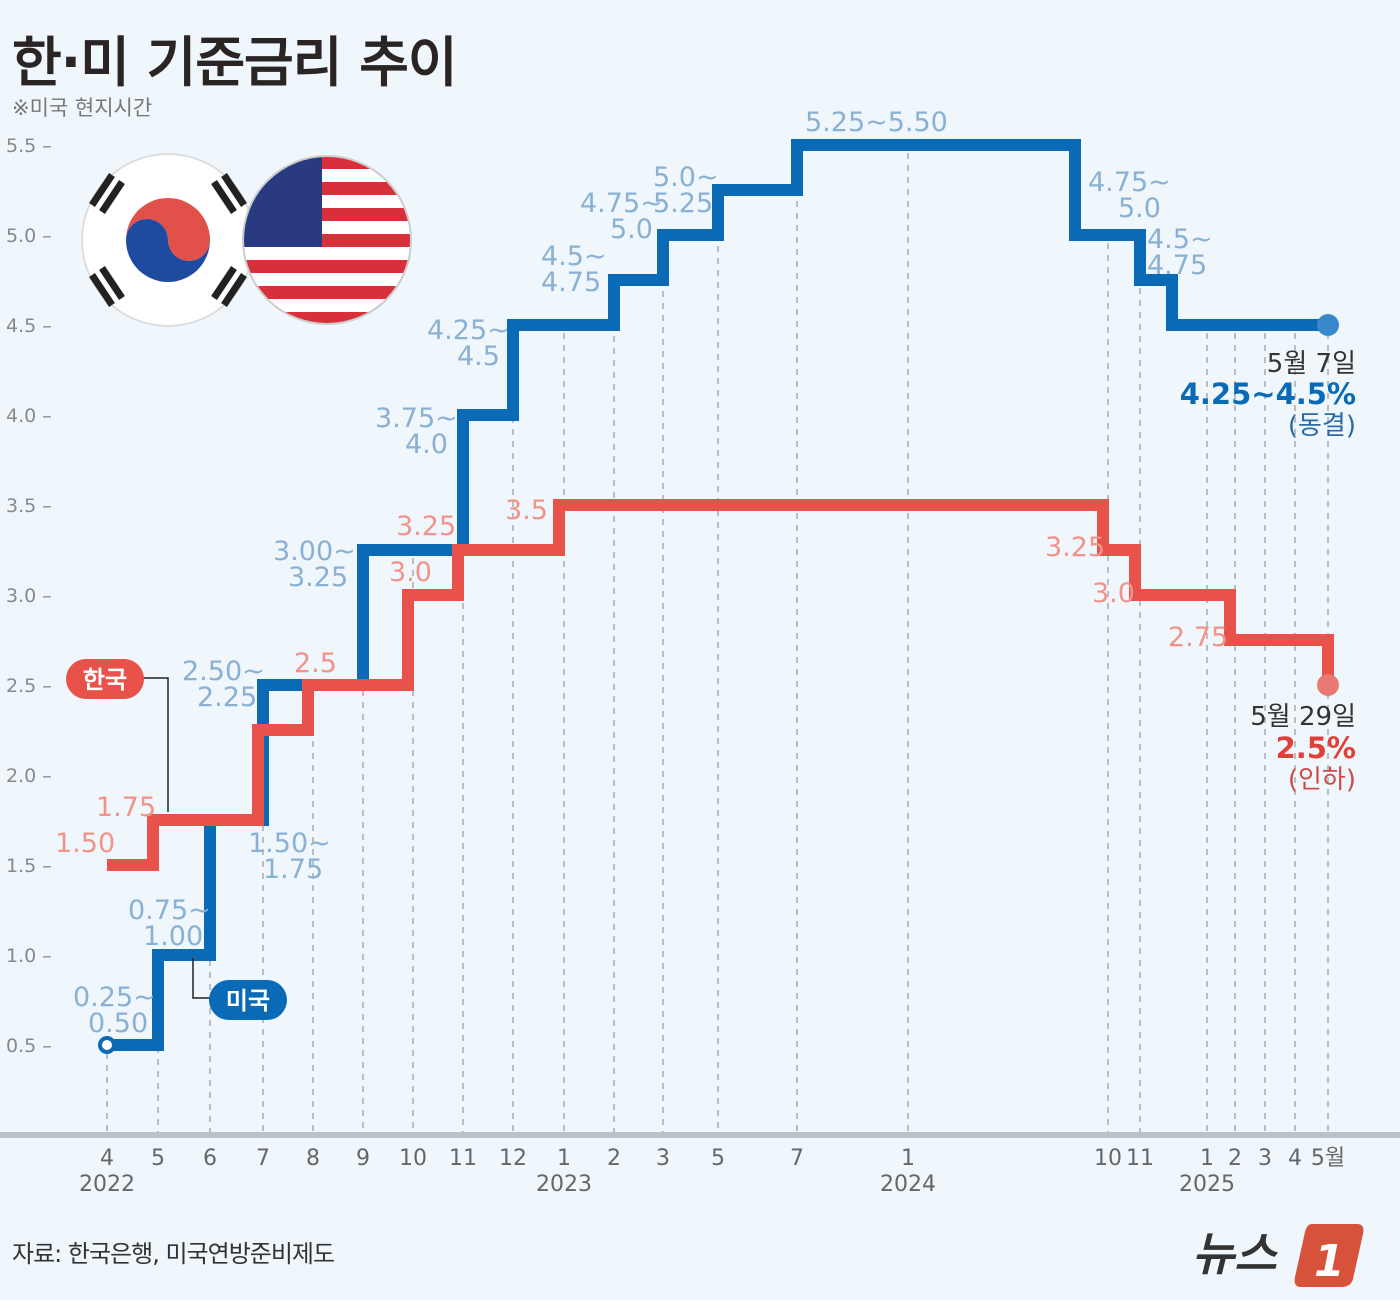 The height and width of the screenshot is (1300, 1400). What do you see at coordinates (29, 776) in the screenshot?
I see `y-tick-label: 2.0 –` at bounding box center [29, 776].